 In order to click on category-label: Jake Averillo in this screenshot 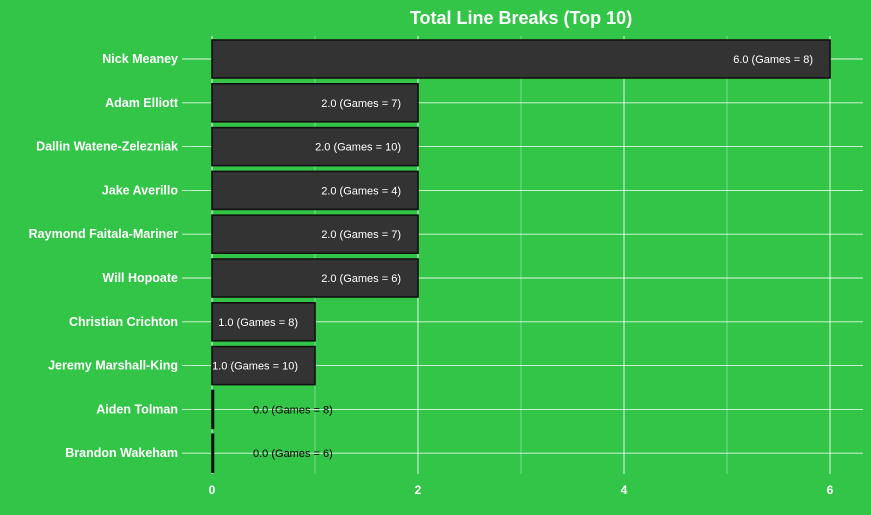, I will do `click(140, 190)`.